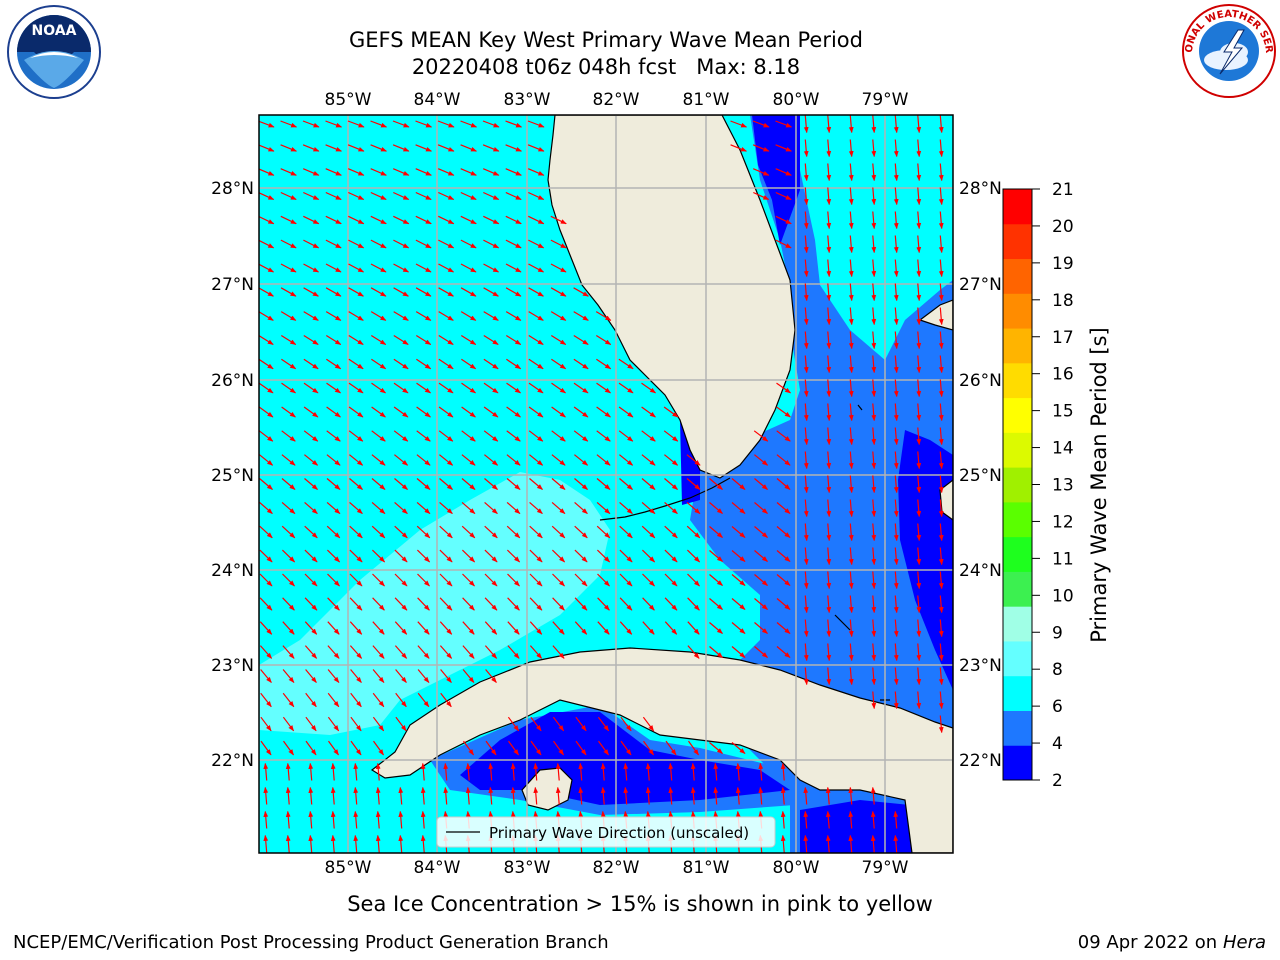 This screenshot has width=1280, height=960. Describe the element at coordinates (616, 100) in the screenshot. I see `lon-label: 82°W` at that location.